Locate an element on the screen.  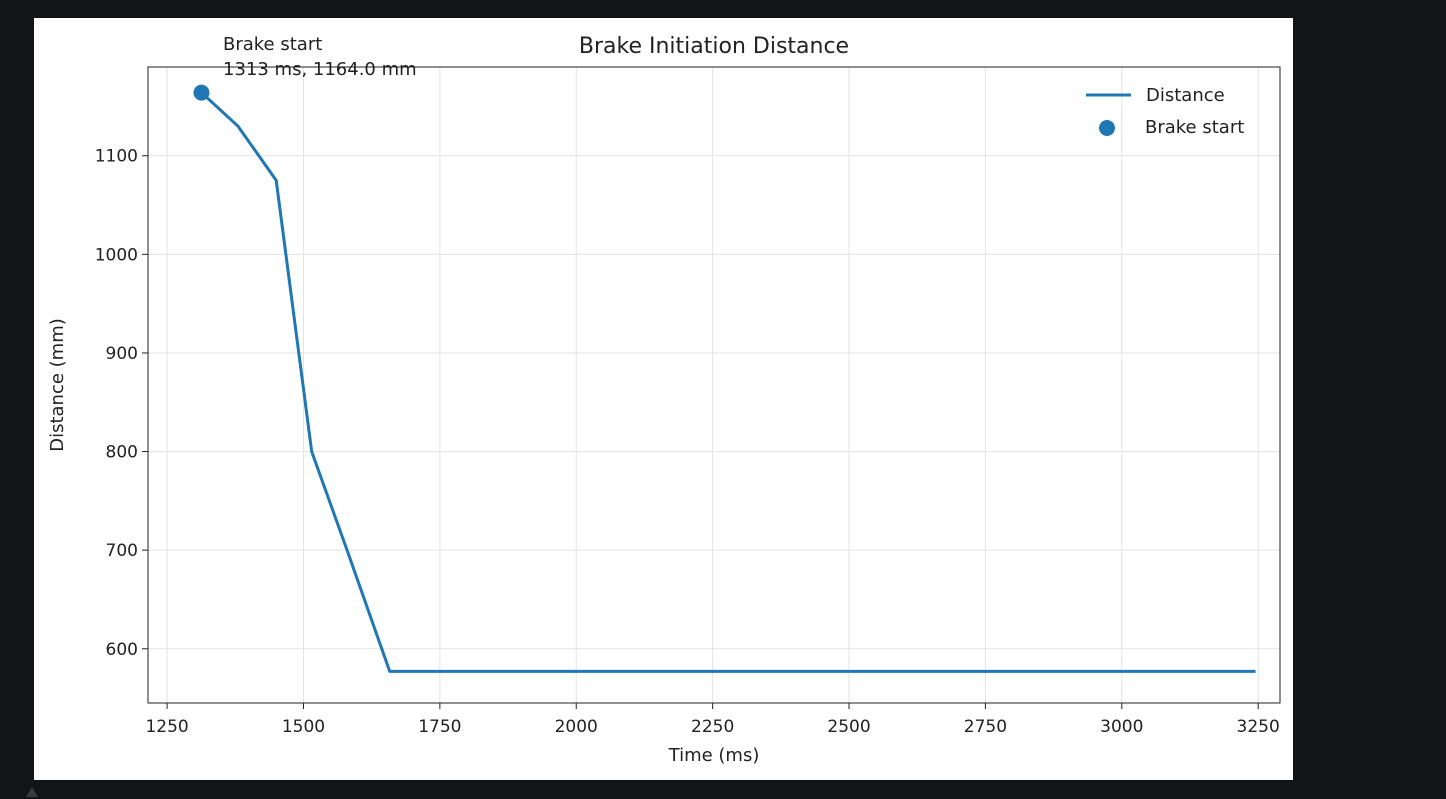
legend-label-distance: Distance is located at coordinates (1185, 95).